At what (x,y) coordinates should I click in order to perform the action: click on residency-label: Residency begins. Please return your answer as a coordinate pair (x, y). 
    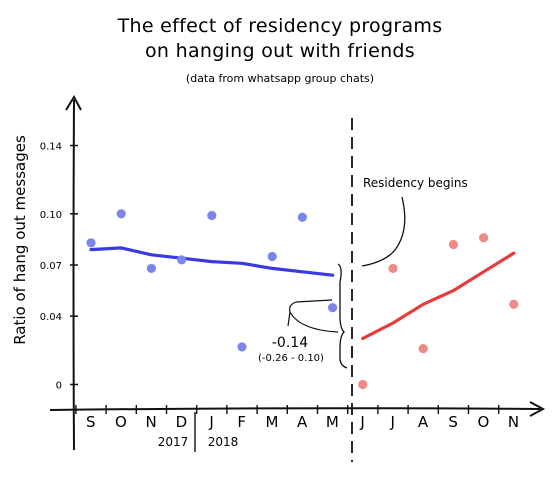
    Looking at the image, I should click on (415, 183).